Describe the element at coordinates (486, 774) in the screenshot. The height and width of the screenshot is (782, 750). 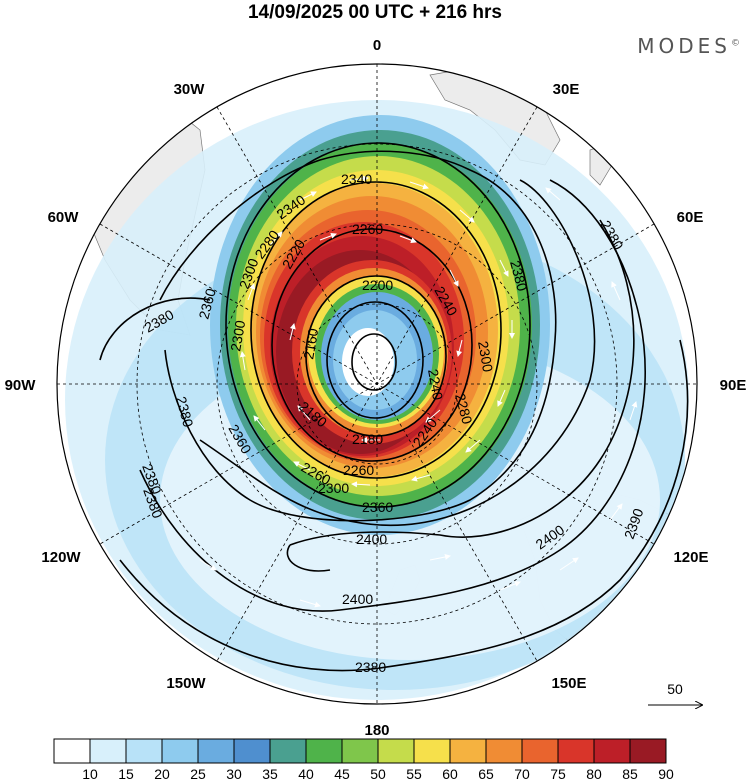
I see `colorbar-tick-label: 65` at that location.